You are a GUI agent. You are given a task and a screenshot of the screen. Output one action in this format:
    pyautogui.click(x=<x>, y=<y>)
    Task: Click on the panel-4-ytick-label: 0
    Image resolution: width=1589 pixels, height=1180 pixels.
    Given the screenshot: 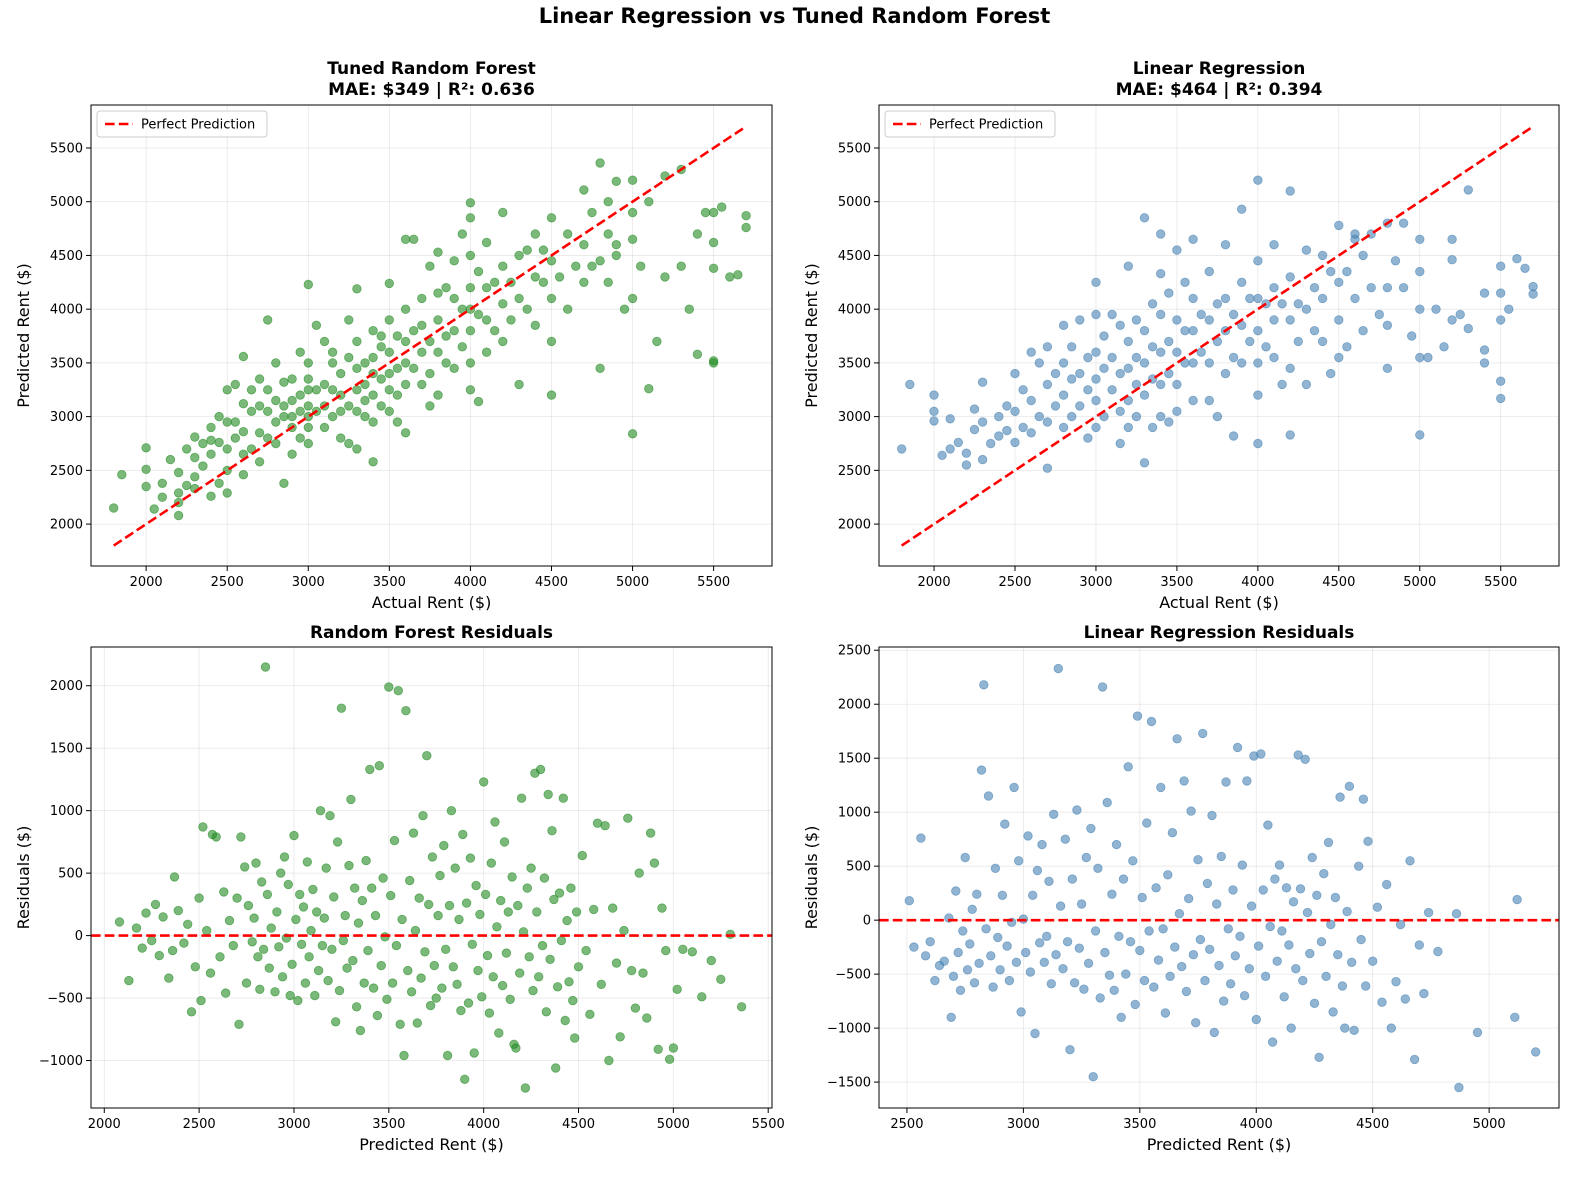 What is the action you would take?
    pyautogui.click(x=867, y=921)
    